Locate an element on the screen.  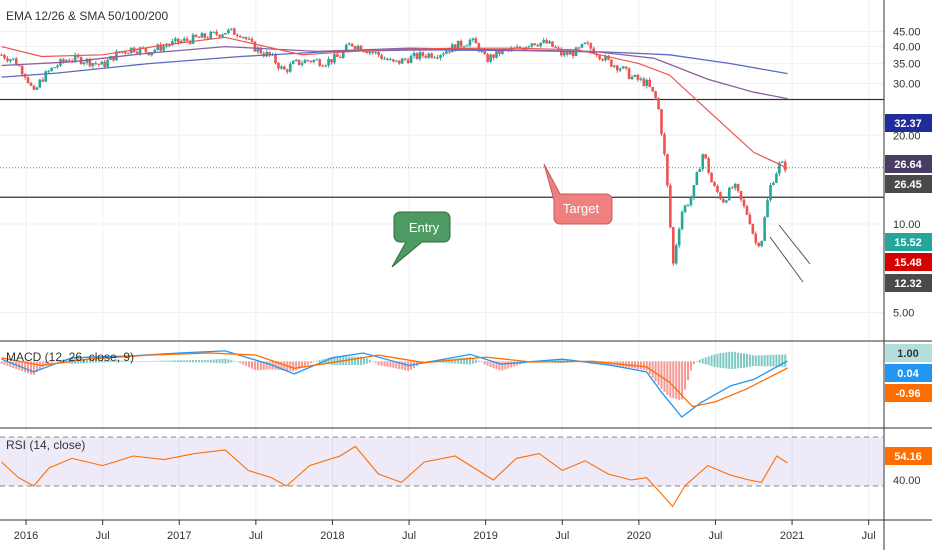
entry-callout-text: Entry is located at coordinates (424, 227).